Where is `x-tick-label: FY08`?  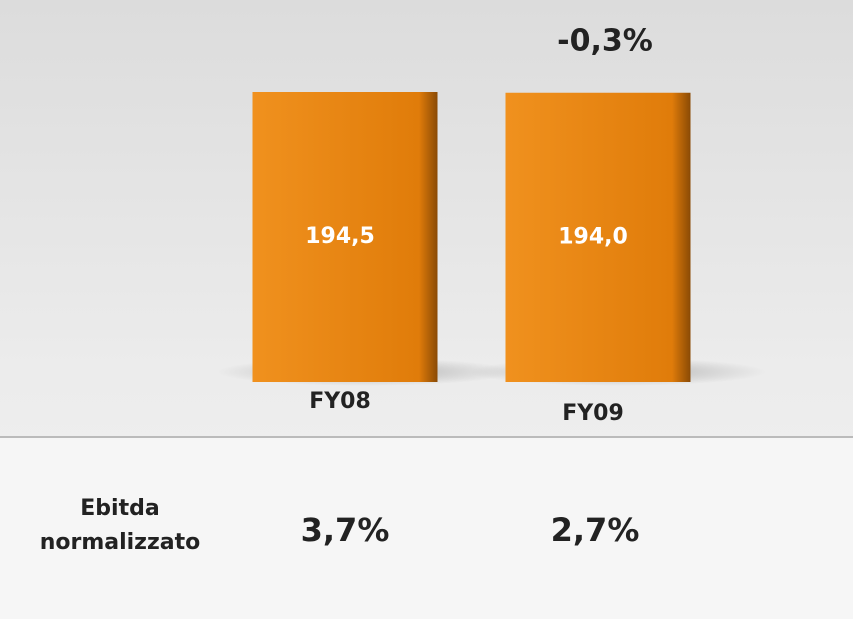 x-tick-label: FY08 is located at coordinates (340, 401).